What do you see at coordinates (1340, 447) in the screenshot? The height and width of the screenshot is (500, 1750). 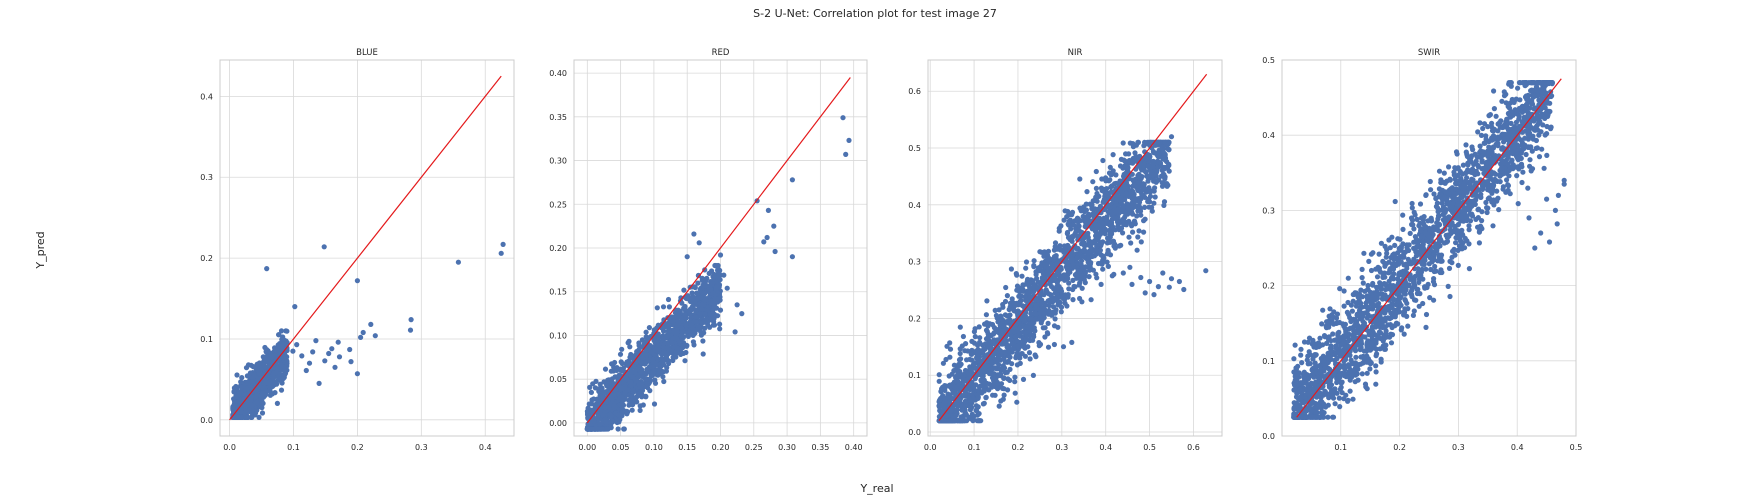 I see `x-tick-label: 0.1` at bounding box center [1340, 447].